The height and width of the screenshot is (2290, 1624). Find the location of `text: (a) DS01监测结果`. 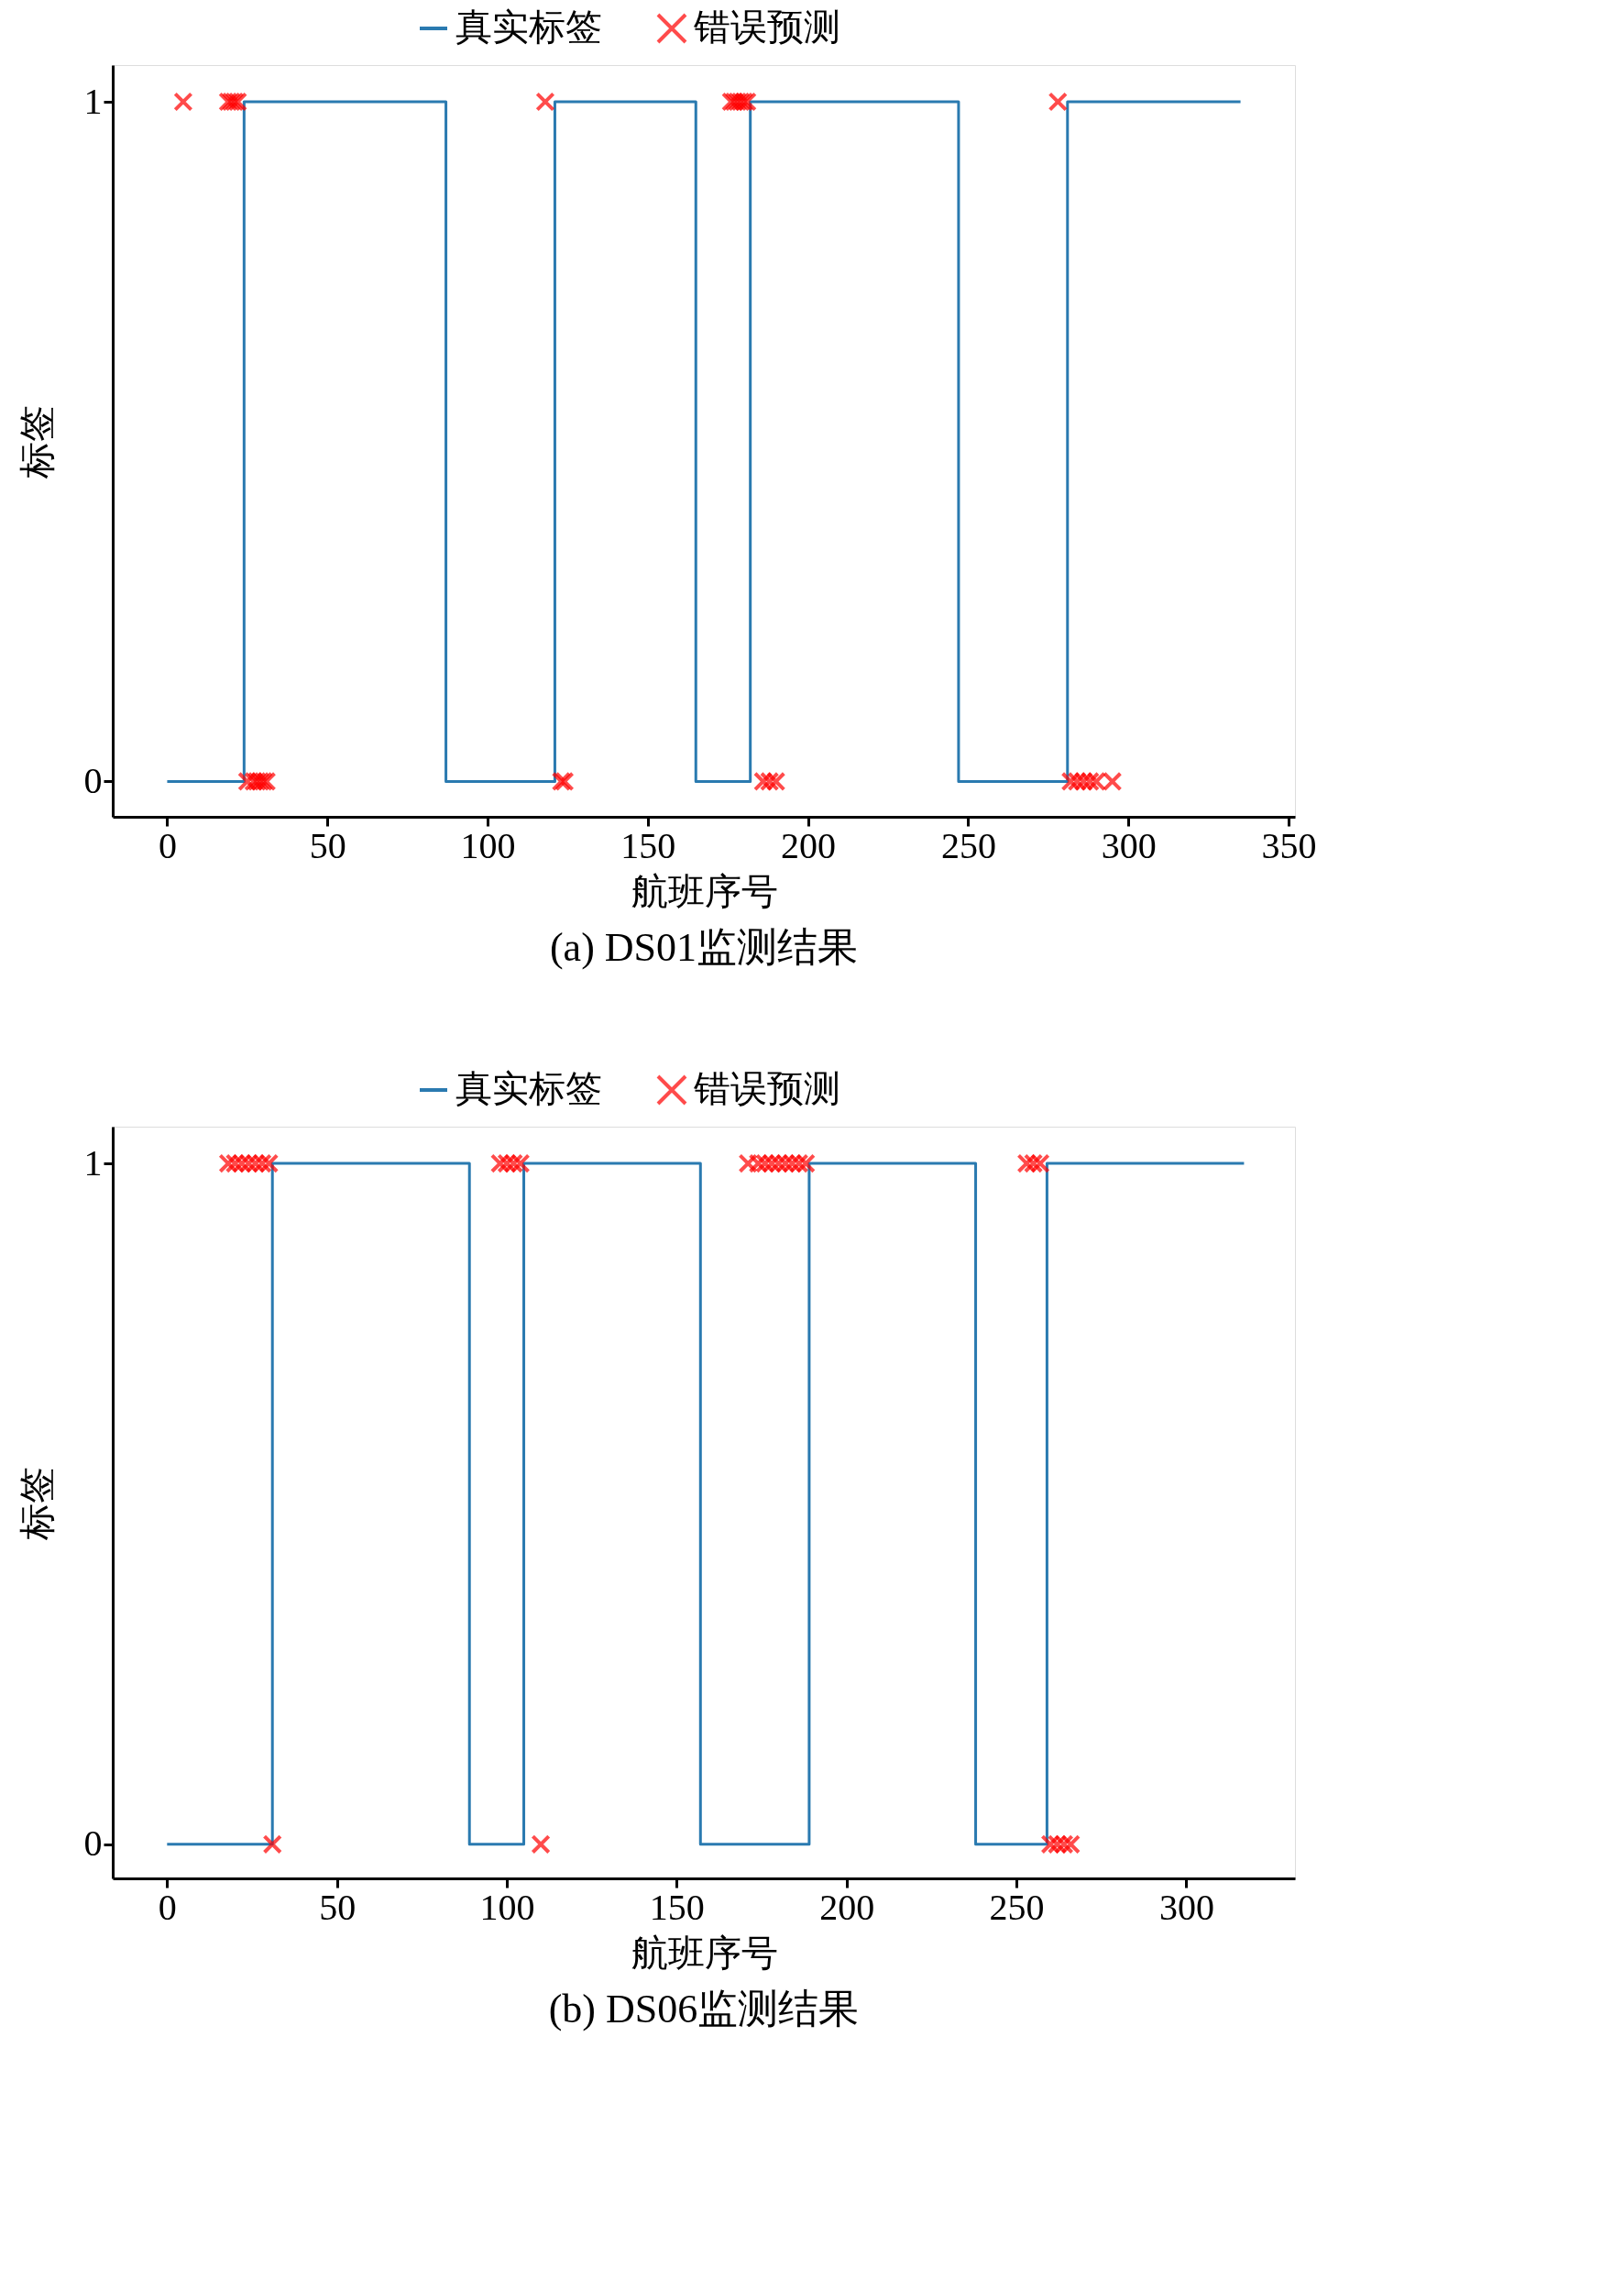

text: (a) DS01监测结果 is located at coordinates (704, 947).